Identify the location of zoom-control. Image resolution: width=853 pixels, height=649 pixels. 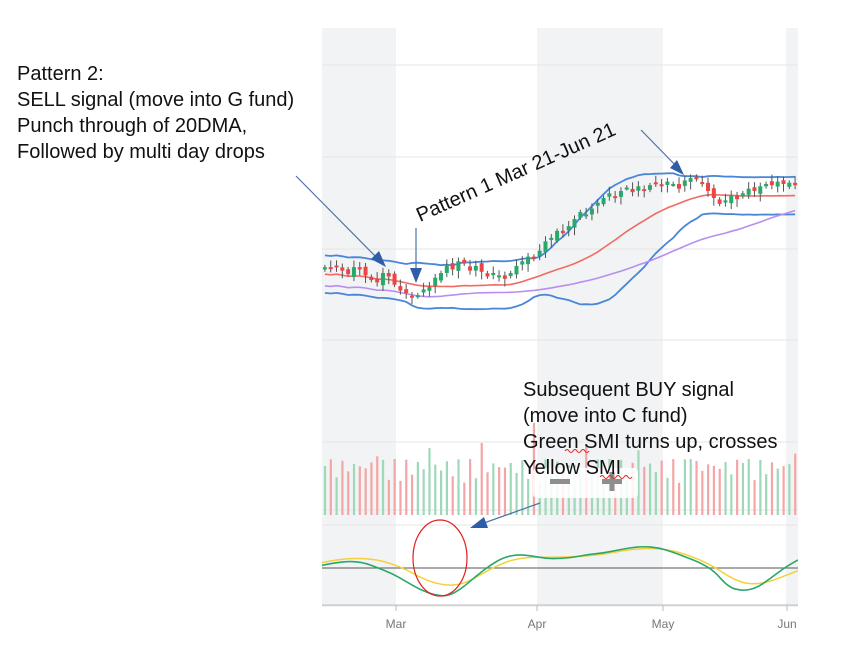
(585, 483).